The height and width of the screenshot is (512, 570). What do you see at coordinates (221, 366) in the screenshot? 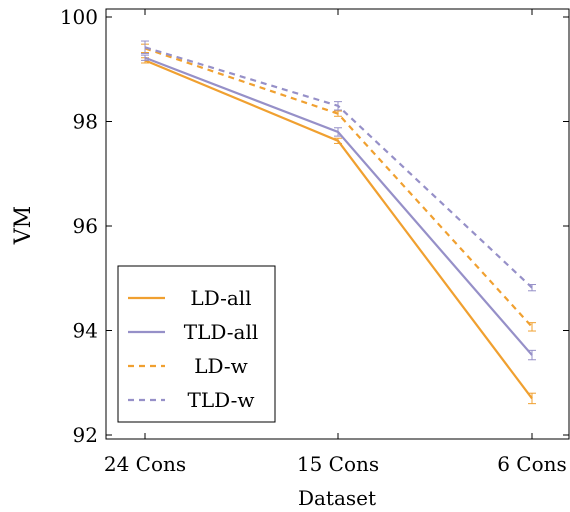
I see `legend-label-ld-w: LD-w` at bounding box center [221, 366].